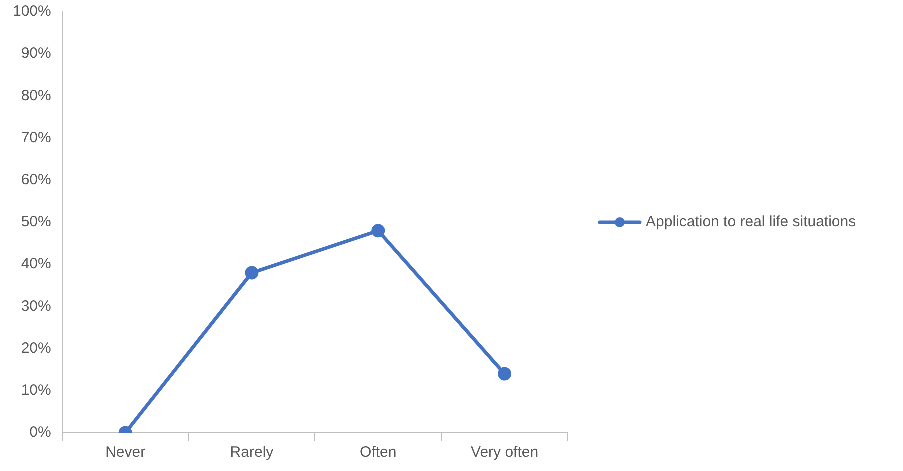 The image size is (903, 471). What do you see at coordinates (32, 11) in the screenshot?
I see `y-tick-label: 100%` at bounding box center [32, 11].